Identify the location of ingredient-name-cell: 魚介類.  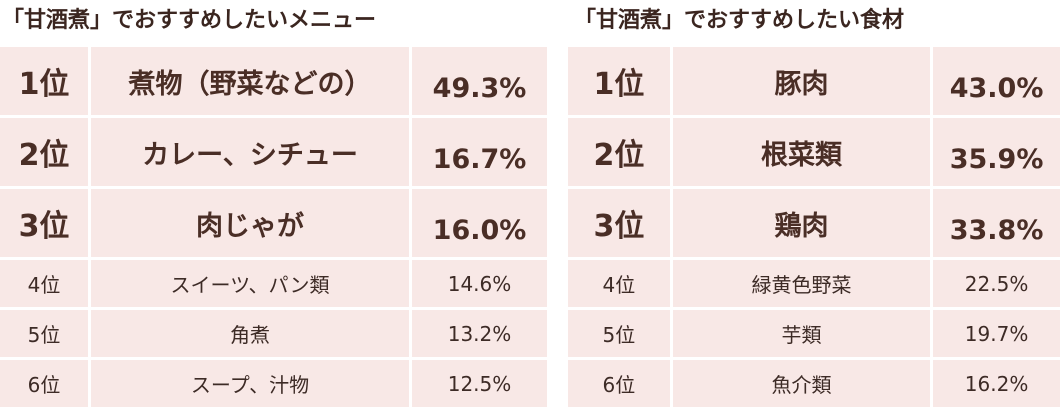
(801, 383).